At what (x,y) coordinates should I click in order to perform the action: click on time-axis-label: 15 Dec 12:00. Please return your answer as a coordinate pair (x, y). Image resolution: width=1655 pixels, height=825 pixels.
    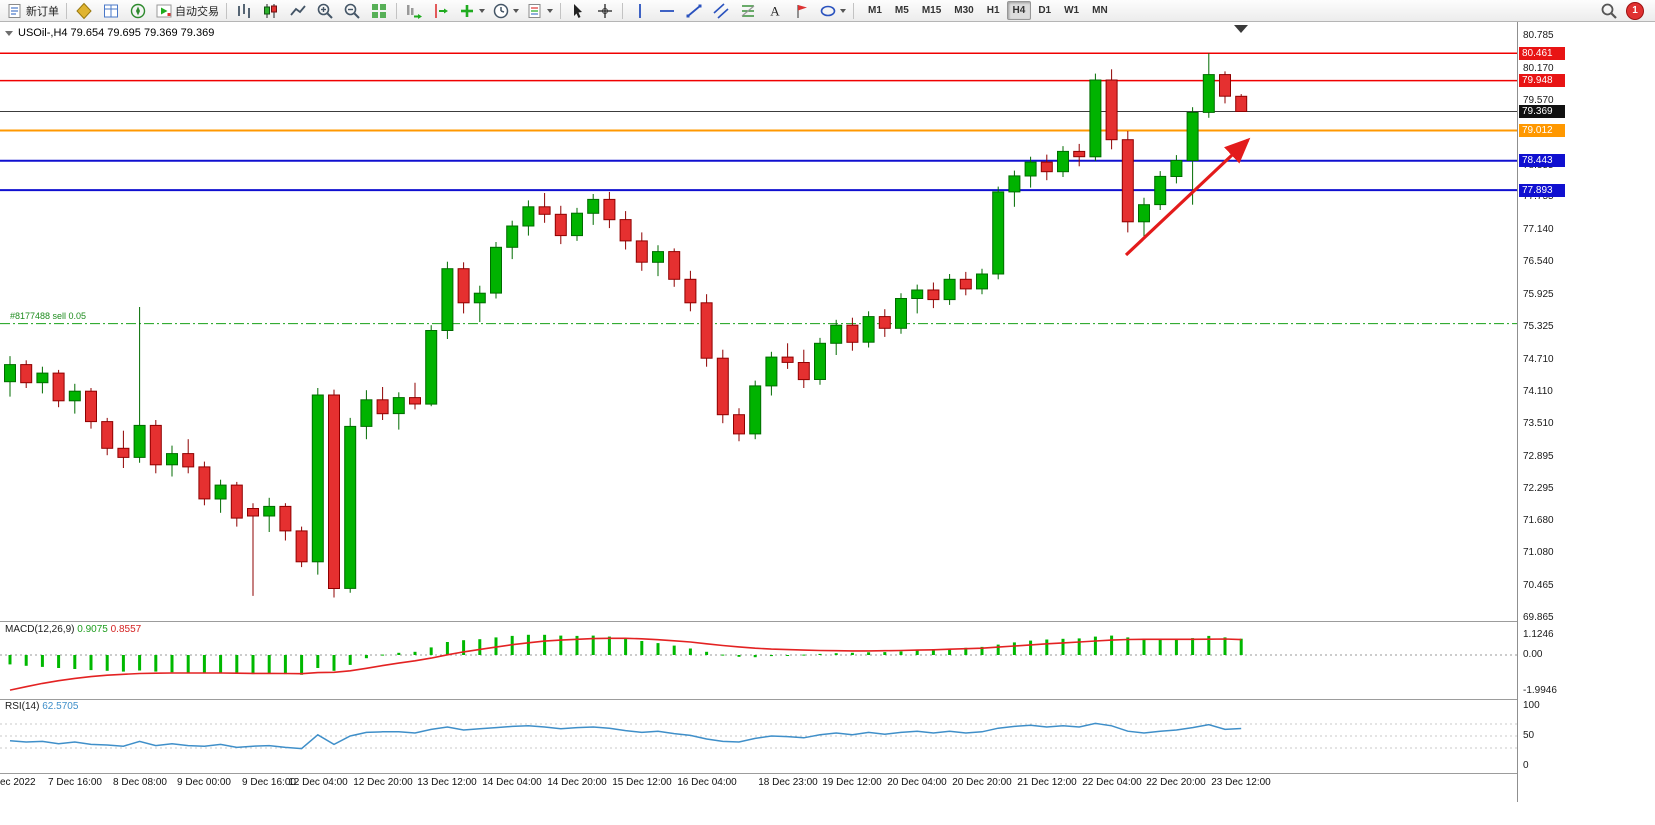
    Looking at the image, I should click on (642, 782).